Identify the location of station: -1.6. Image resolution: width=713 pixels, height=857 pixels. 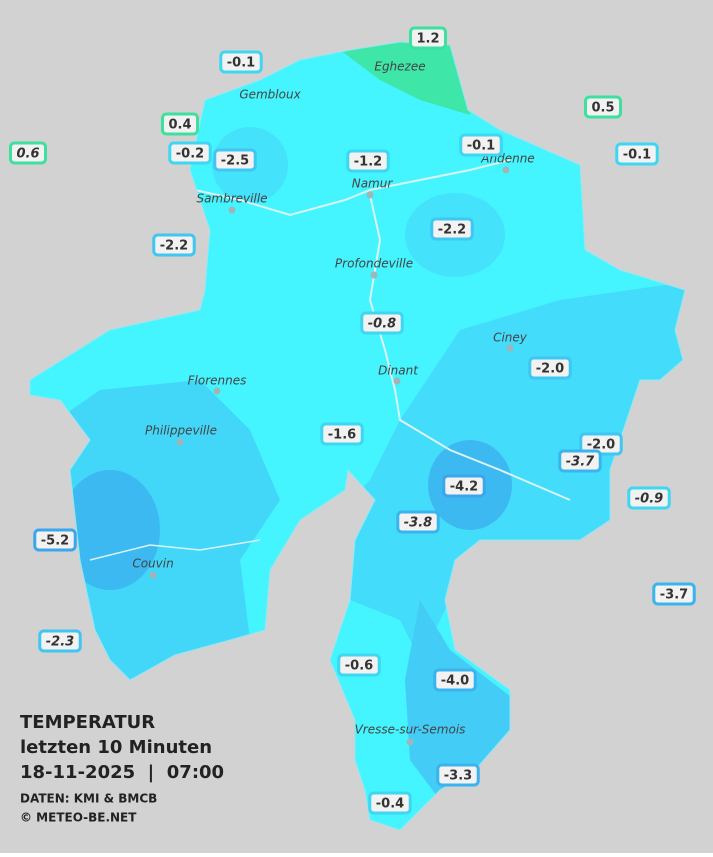
(342, 434).